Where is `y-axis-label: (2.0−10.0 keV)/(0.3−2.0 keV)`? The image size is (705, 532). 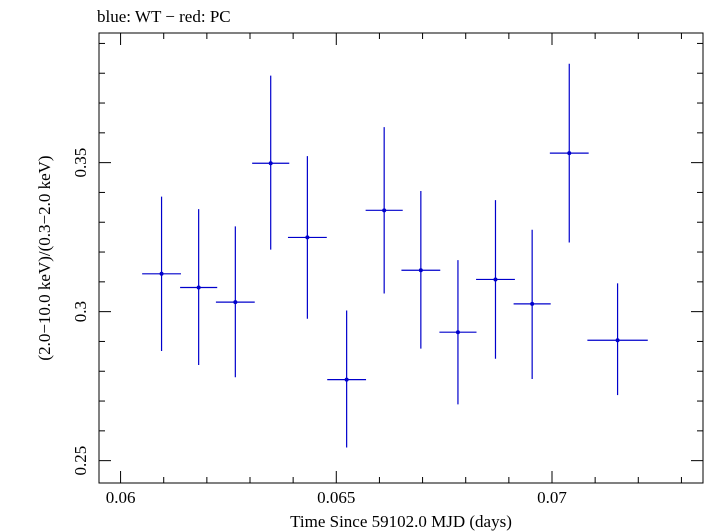
y-axis-label: (2.0−10.0 keV)/(0.3−2.0 keV) is located at coordinates (44, 257).